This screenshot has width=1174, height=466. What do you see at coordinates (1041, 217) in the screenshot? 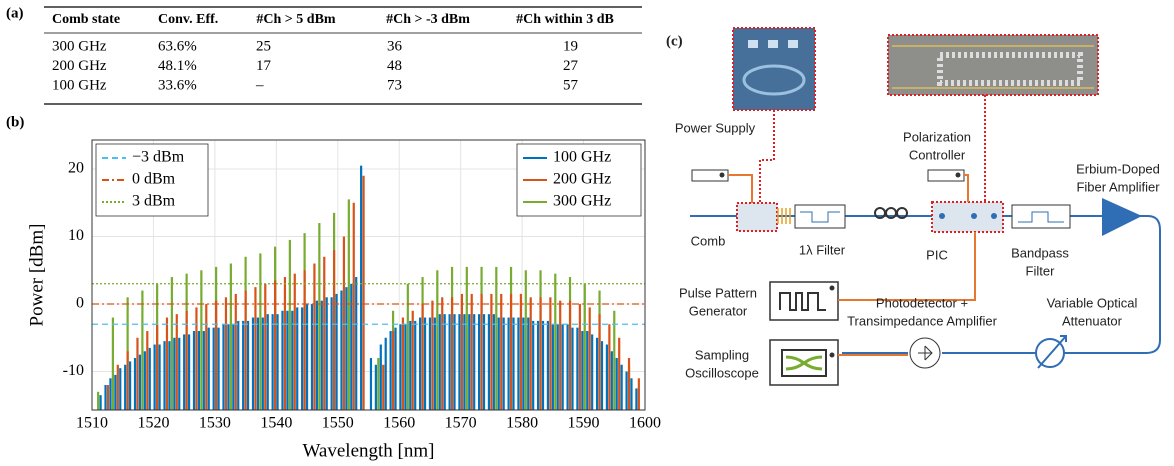
I see `filter-shape` at bounding box center [1041, 217].